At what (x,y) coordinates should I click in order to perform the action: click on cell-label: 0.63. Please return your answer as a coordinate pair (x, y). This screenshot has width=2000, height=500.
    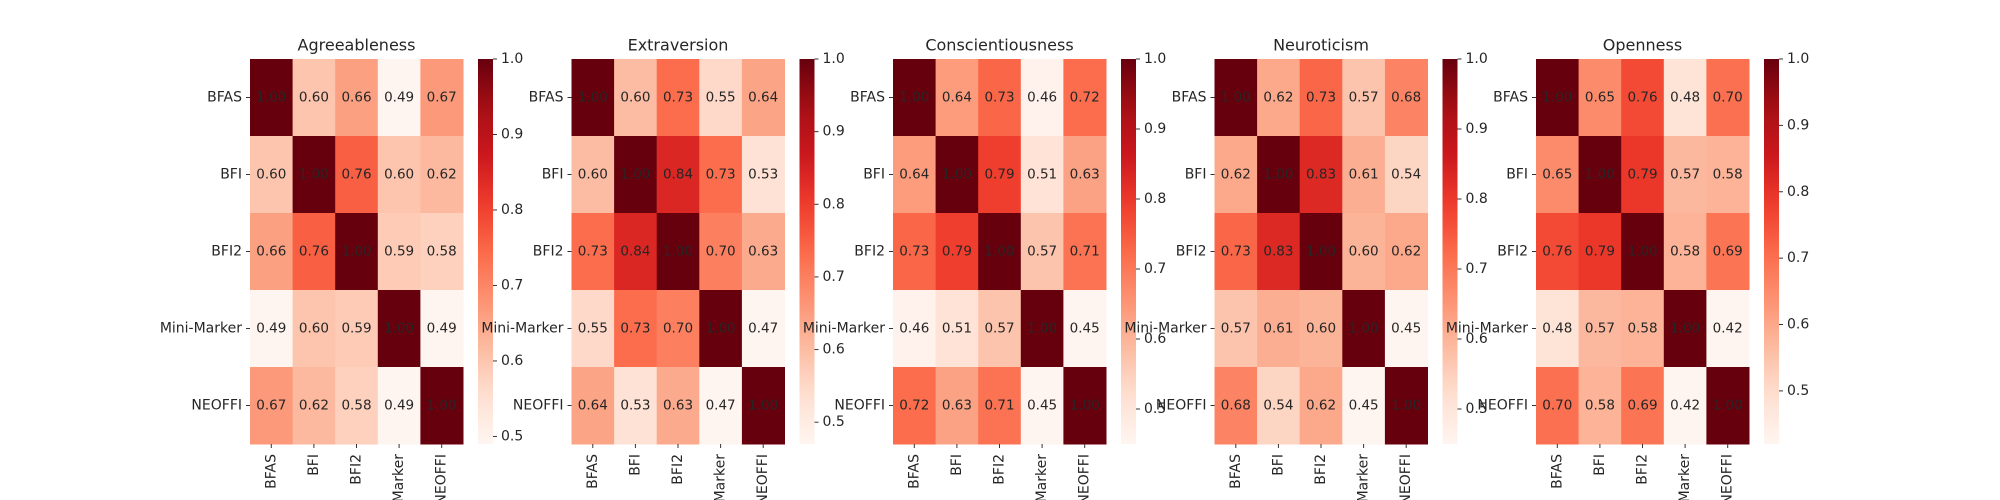
    Looking at the image, I should click on (957, 406).